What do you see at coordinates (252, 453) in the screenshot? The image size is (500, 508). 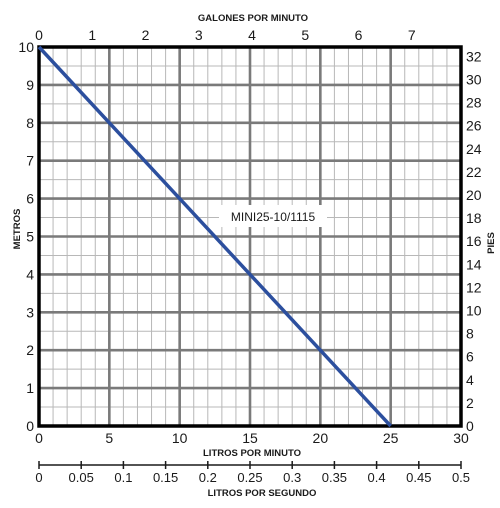 I see `bottom-axis-title: LITROS POR MINUTO` at bounding box center [252, 453].